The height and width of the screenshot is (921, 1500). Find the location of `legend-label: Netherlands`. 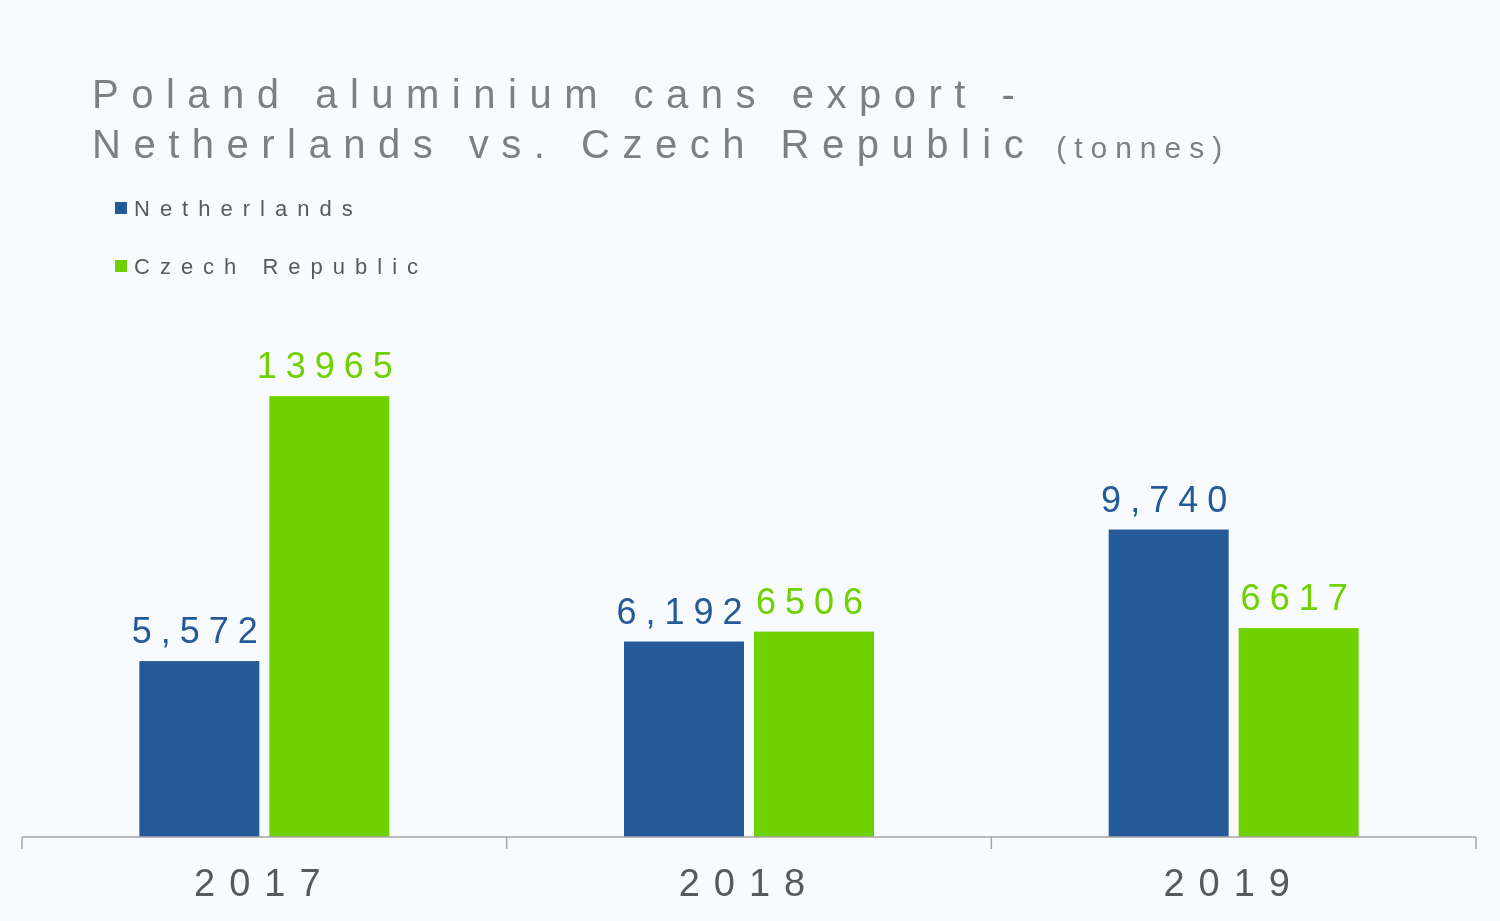

legend-label: Netherlands is located at coordinates (248, 208).